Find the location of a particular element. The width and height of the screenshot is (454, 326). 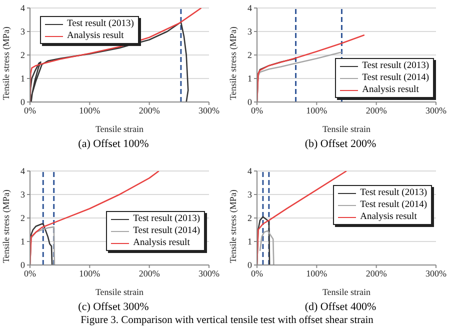

text: (d) Offset 400% is located at coordinates (341, 307).